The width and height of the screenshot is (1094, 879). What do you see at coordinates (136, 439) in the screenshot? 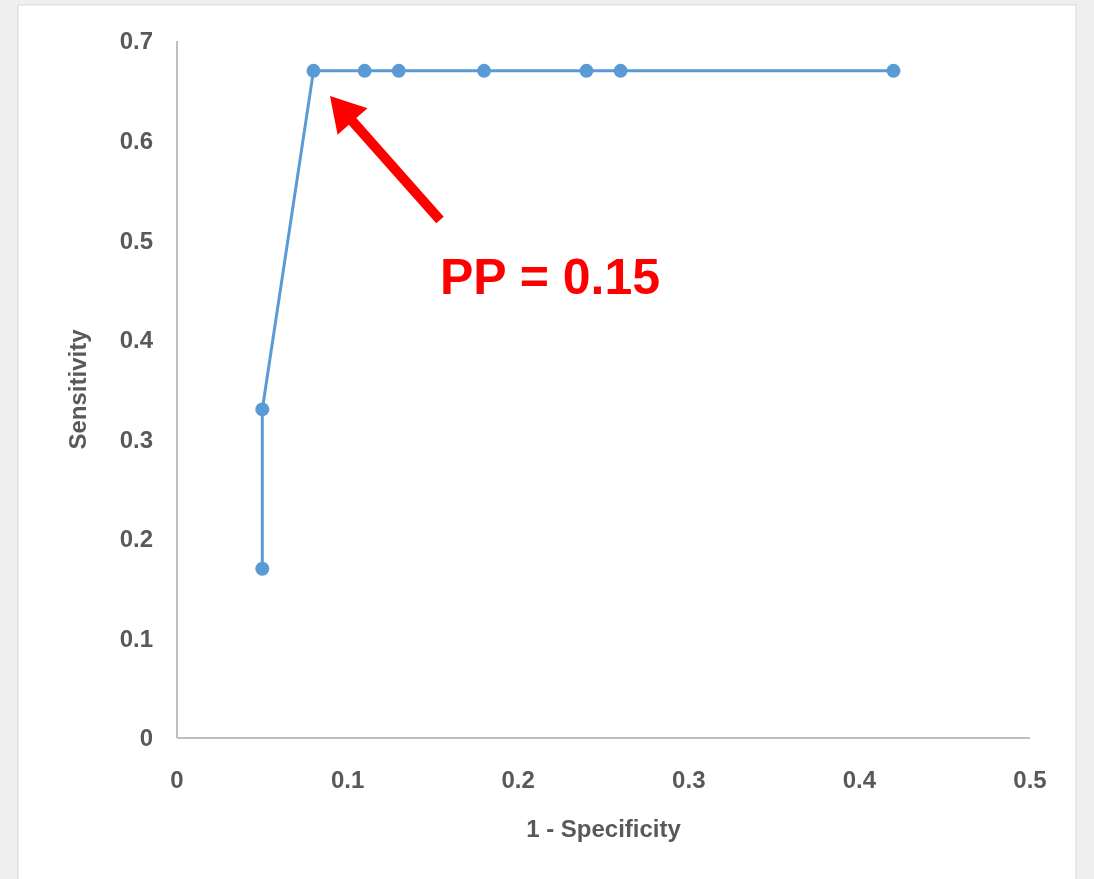
I see `y-tick-label: 0.3` at bounding box center [136, 439].